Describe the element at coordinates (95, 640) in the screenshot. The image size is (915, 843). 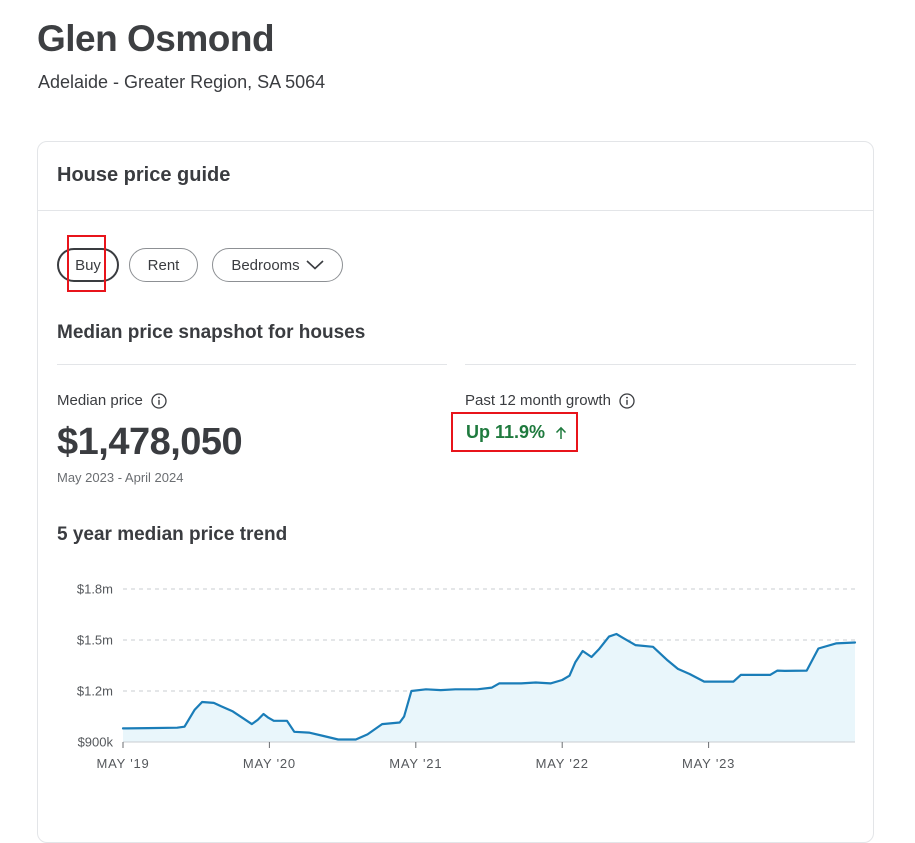
I see `y-tick-label: $1.5m` at that location.